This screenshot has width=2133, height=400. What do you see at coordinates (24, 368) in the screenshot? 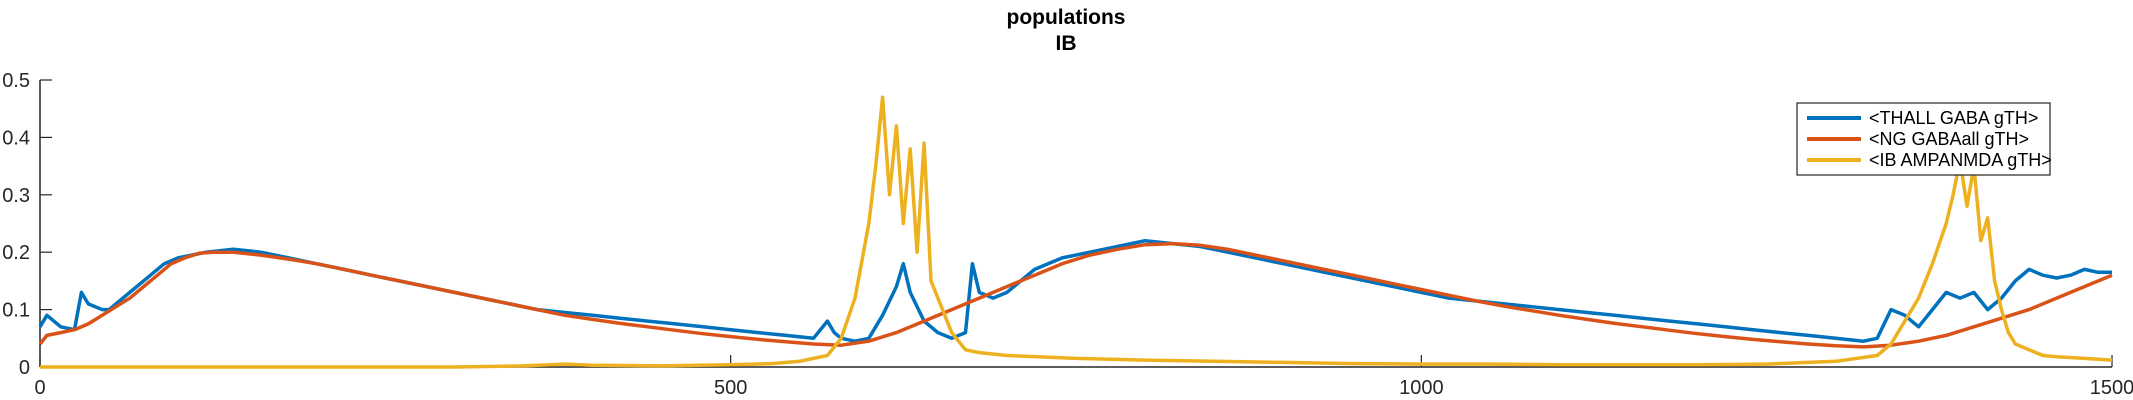
I see `y-tick-label: 0` at bounding box center [24, 368].